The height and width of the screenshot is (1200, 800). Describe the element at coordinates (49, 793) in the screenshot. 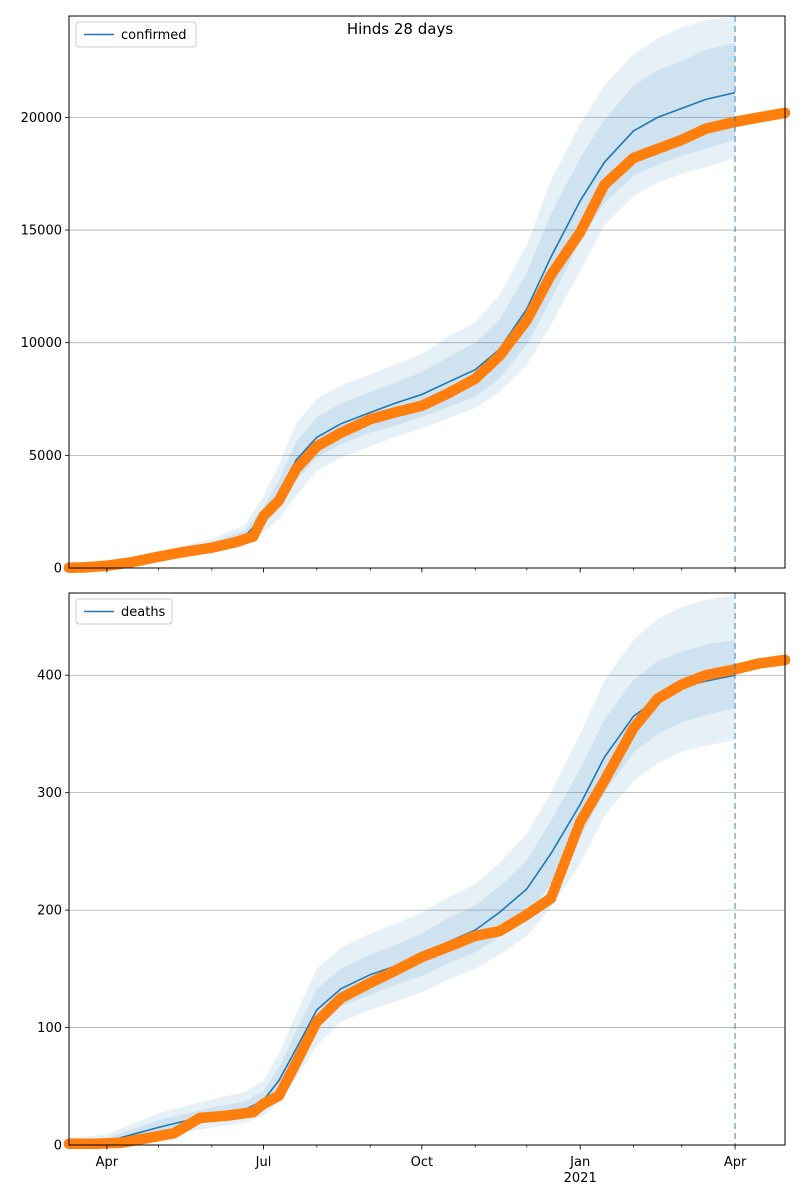

I see `y-tick-label: 300` at that location.